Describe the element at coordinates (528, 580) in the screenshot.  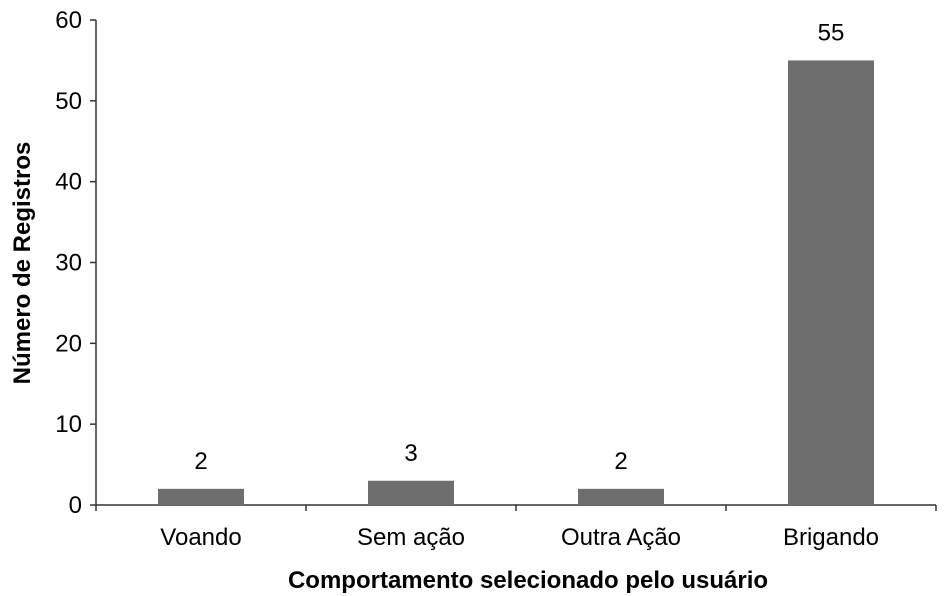
I see `x-axis-title: Comportamento selecionado pelo usuário` at that location.